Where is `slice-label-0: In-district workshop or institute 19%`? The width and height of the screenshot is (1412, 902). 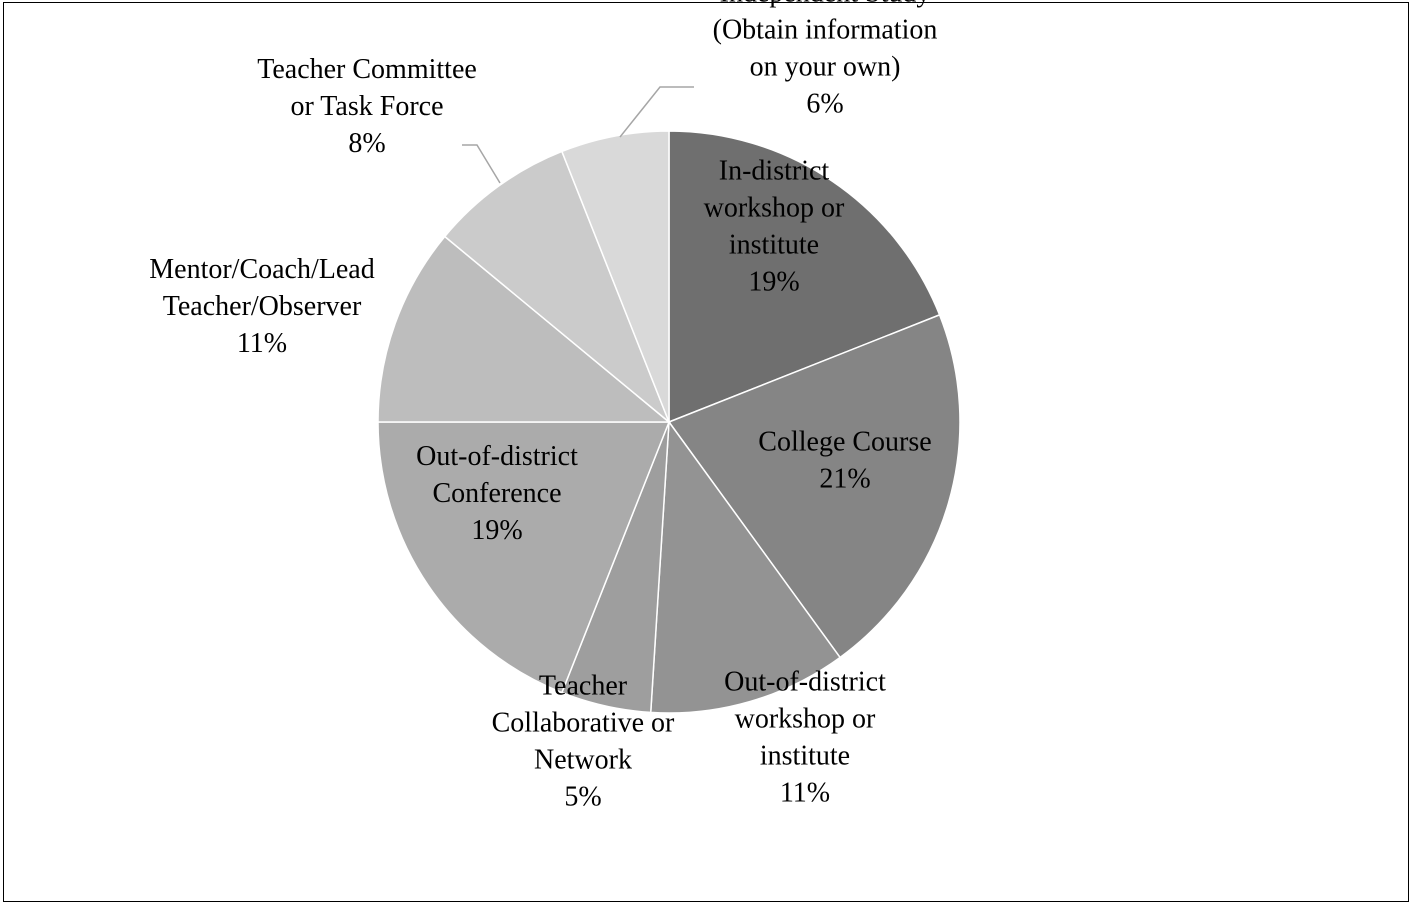
slice-label-0: In-district workshop or institute 19% is located at coordinates (774, 227).